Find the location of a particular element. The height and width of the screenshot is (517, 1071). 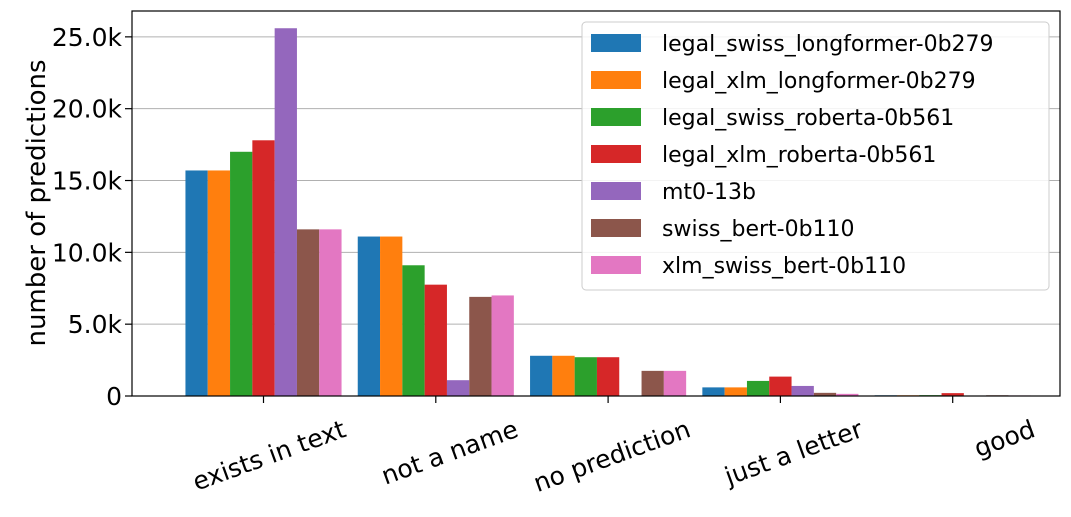

y-axis-label: number of predictions is located at coordinates (37, 202).